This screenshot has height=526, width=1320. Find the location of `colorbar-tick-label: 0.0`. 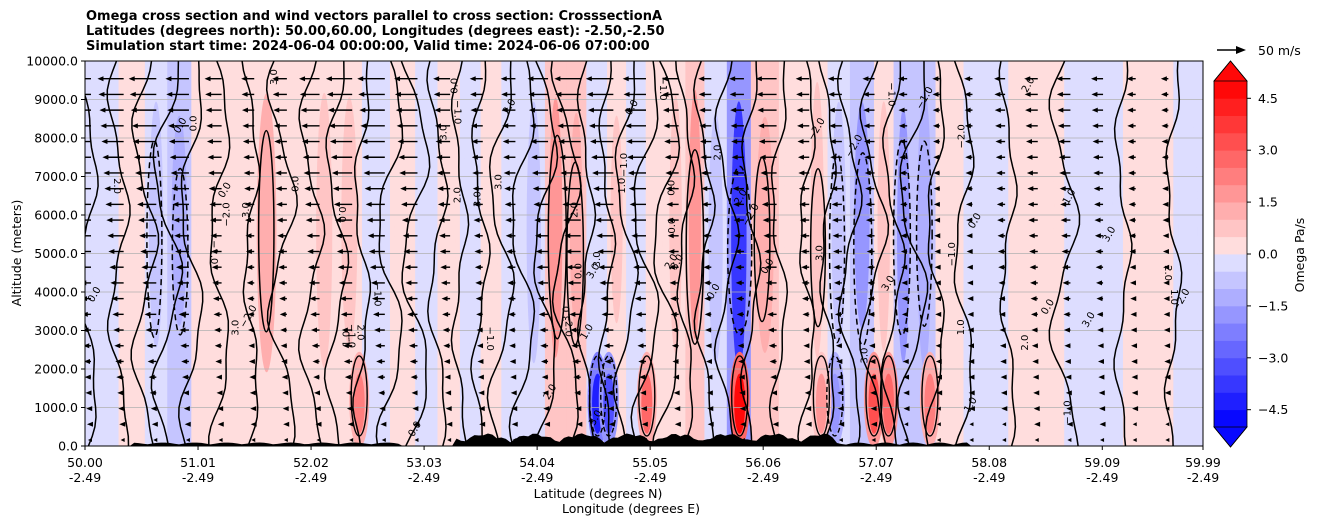

colorbar-tick-label: 0.0 is located at coordinates (1268, 254).